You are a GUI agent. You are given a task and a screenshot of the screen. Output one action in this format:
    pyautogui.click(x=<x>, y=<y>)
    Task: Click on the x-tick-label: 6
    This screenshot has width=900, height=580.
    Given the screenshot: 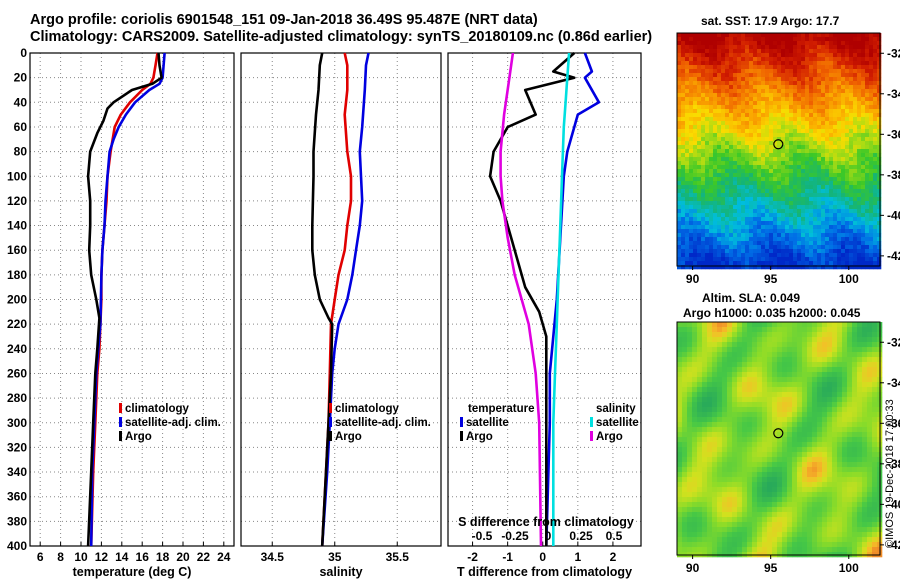 What is the action you would take?
    pyautogui.click(x=40, y=557)
    